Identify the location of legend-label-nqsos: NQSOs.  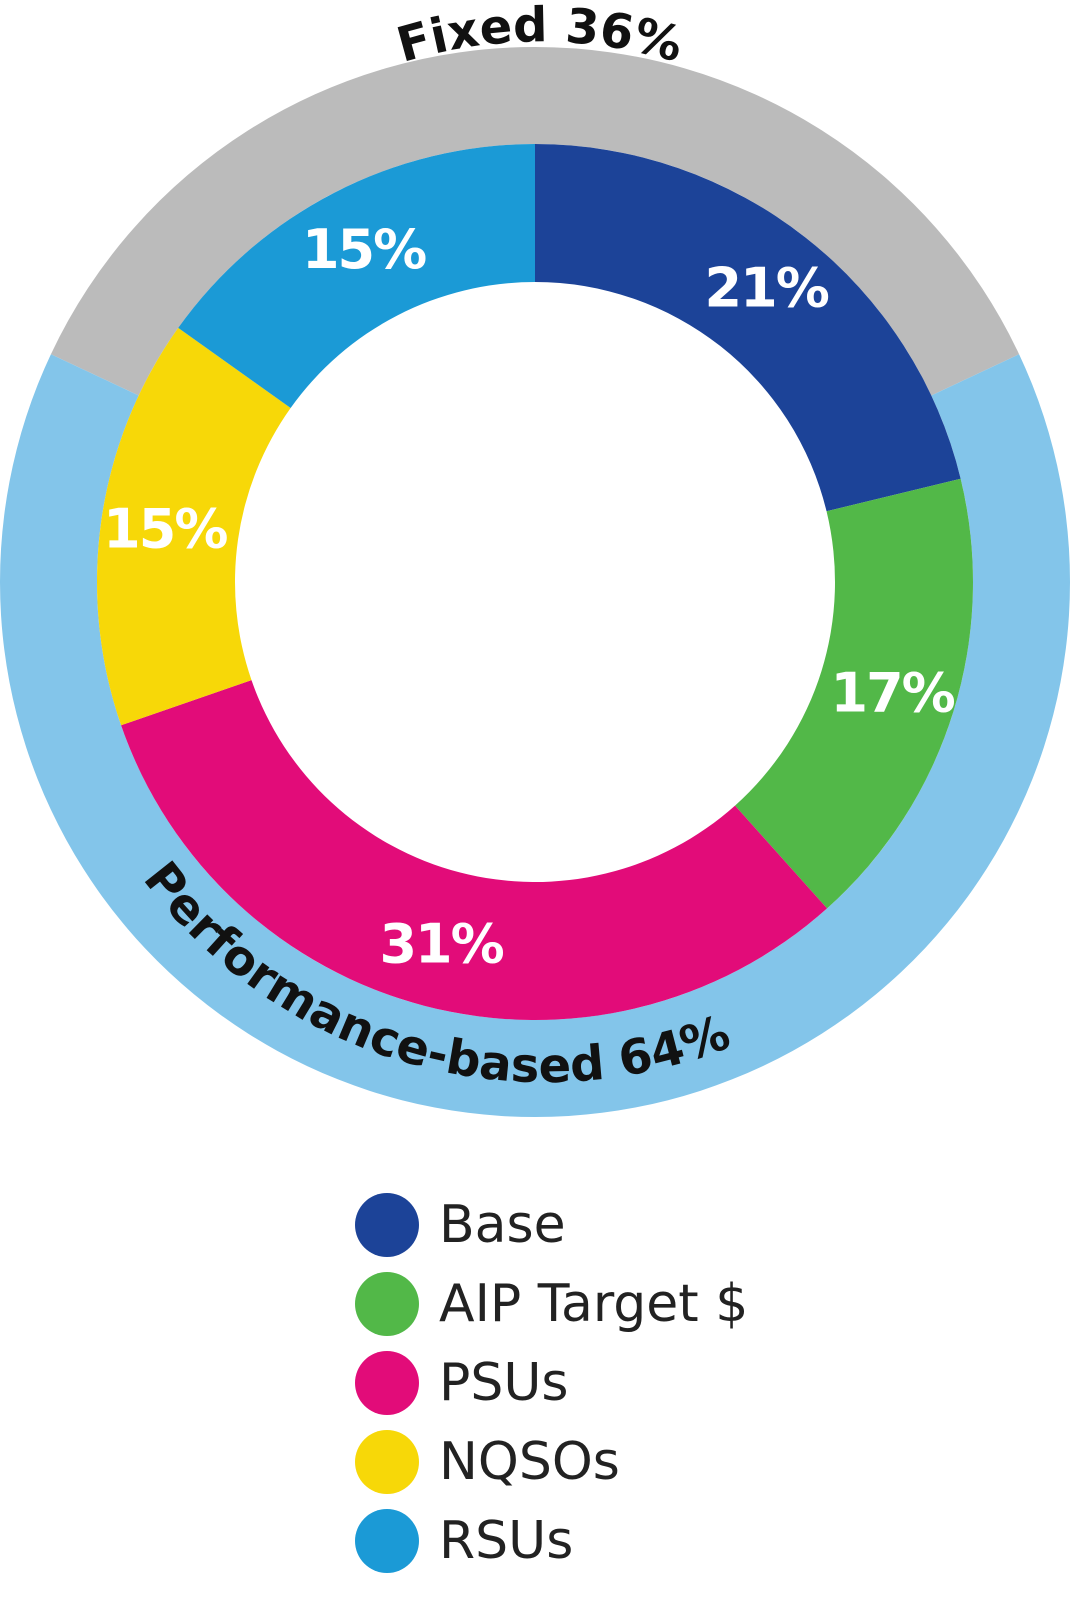
(529, 1461).